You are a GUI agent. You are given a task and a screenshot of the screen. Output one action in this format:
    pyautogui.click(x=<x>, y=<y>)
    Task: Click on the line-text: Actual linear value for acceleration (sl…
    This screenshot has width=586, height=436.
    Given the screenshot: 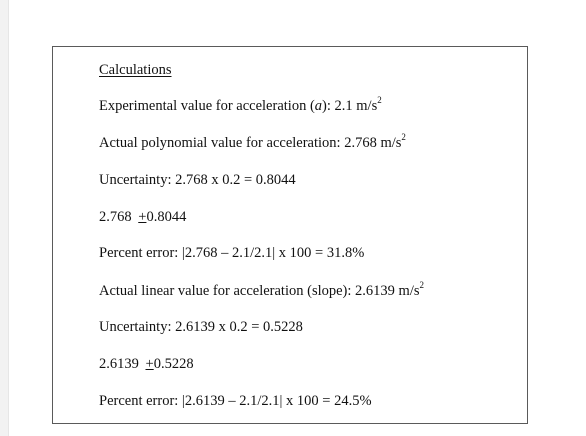 What is the action you would take?
    pyautogui.click(x=259, y=291)
    